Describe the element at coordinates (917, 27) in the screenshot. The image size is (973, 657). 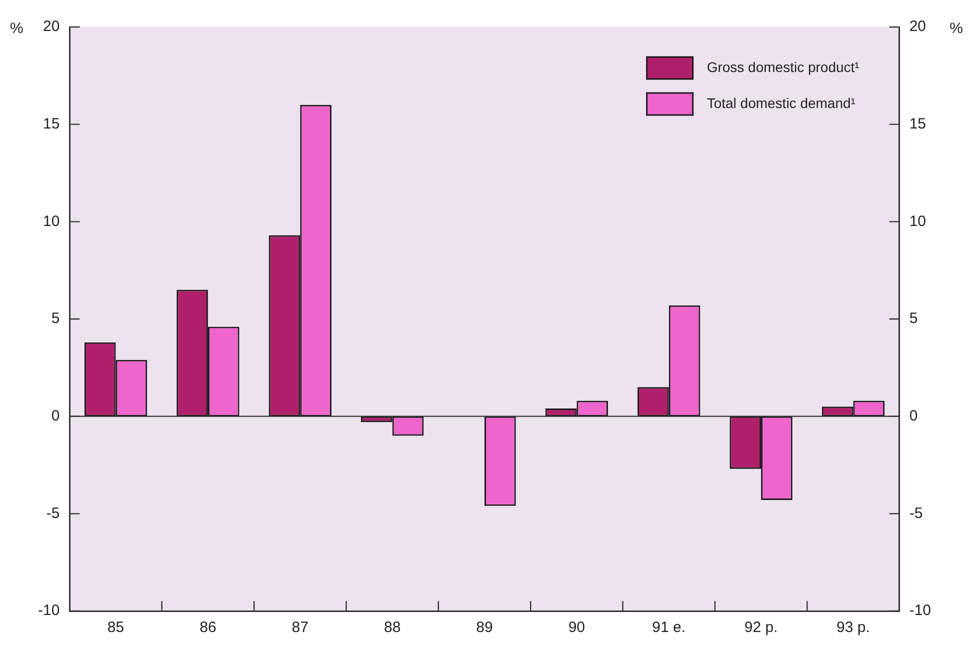
I see `y2-tick-label: 20` at that location.